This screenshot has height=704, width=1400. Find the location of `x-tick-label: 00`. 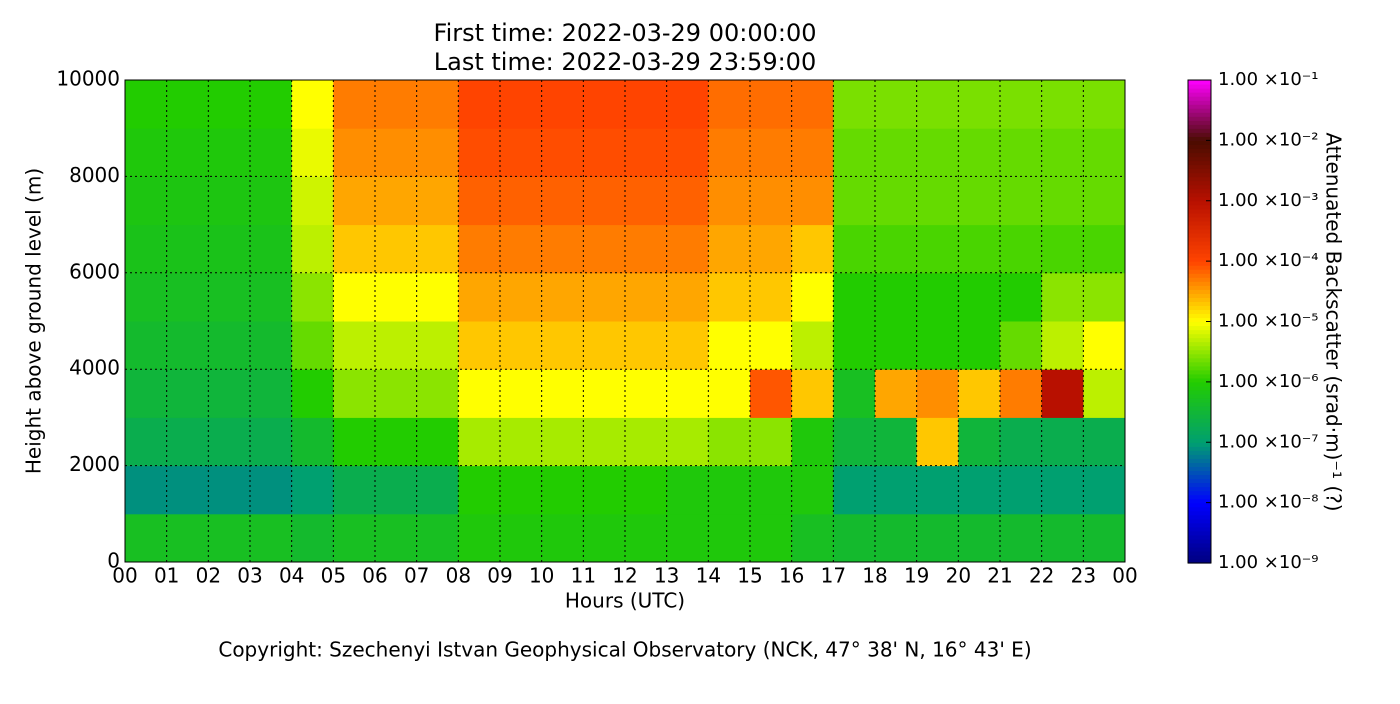

x-tick-label: 00 is located at coordinates (1124, 576).